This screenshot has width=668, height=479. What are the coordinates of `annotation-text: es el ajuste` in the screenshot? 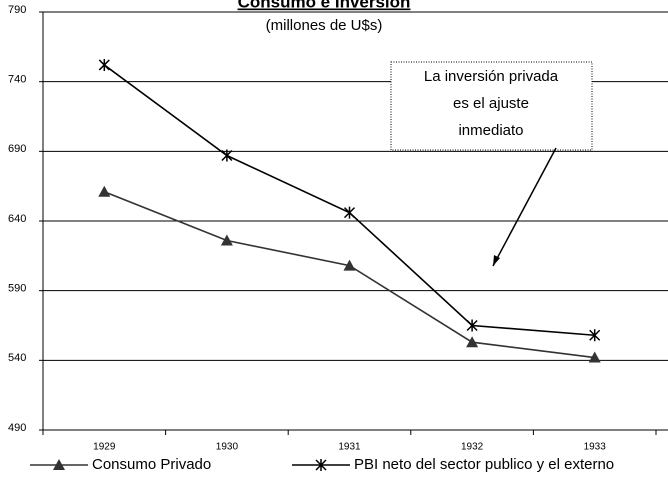 It's located at (491, 103).